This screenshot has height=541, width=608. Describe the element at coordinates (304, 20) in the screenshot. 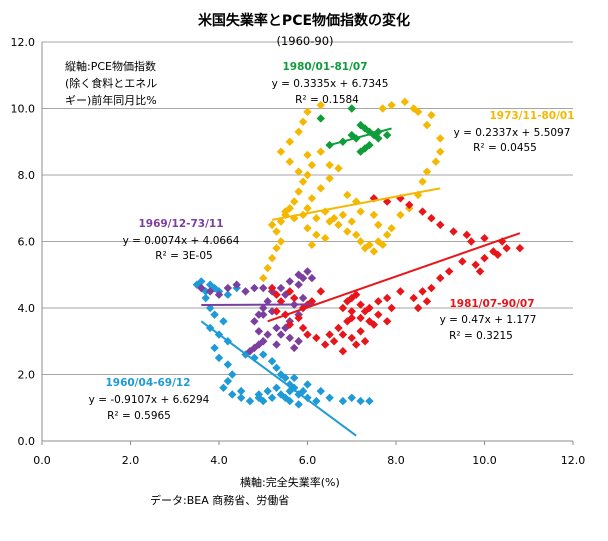

I see `chart-title: 米国失業率とPCE物価指数の変化` at that location.